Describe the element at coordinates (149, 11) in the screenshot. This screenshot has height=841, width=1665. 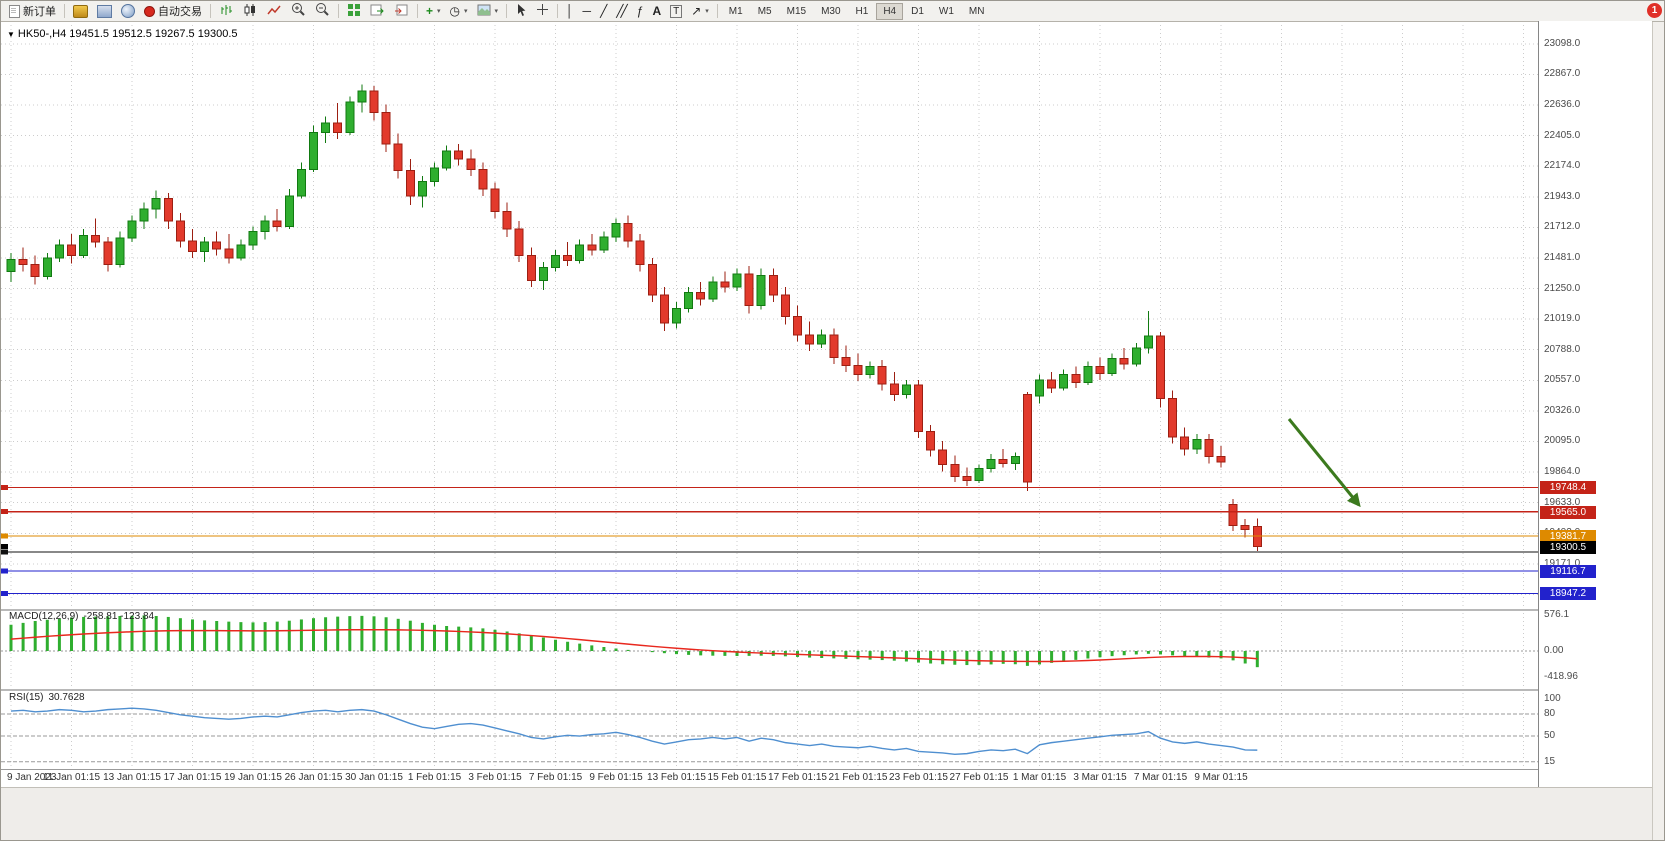
I see `auto-trading-status-icon` at that location.